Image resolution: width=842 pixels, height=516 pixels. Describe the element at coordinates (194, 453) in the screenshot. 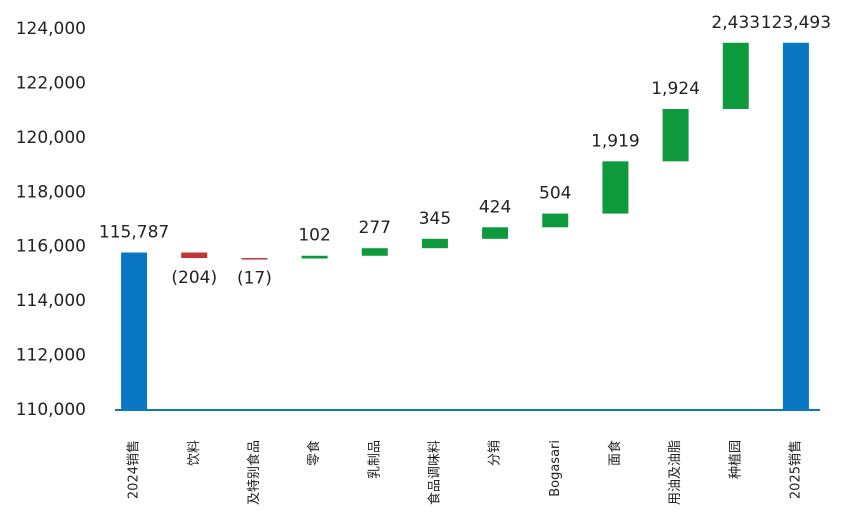

I see `x-tick-label: 饮料` at that location.